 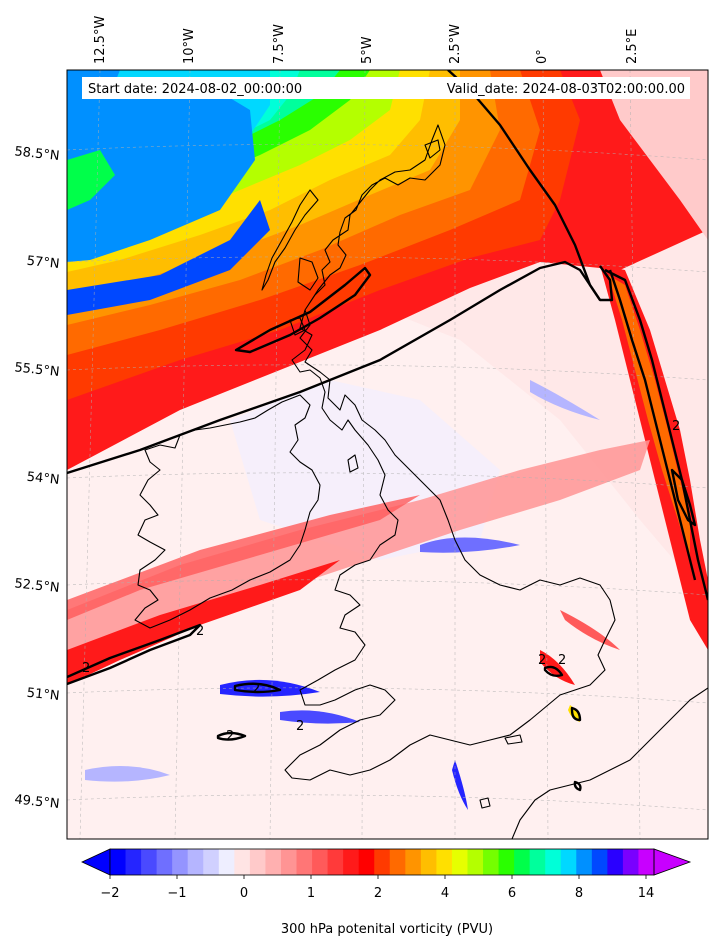 I want to click on colorbar-frame, so click(x=382, y=862).